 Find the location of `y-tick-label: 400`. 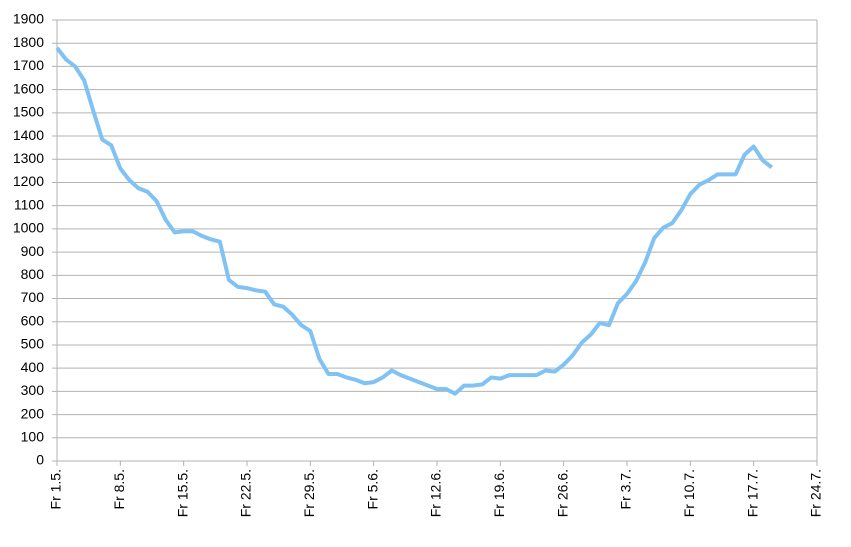

y-tick-label: 400 is located at coordinates (33, 367).